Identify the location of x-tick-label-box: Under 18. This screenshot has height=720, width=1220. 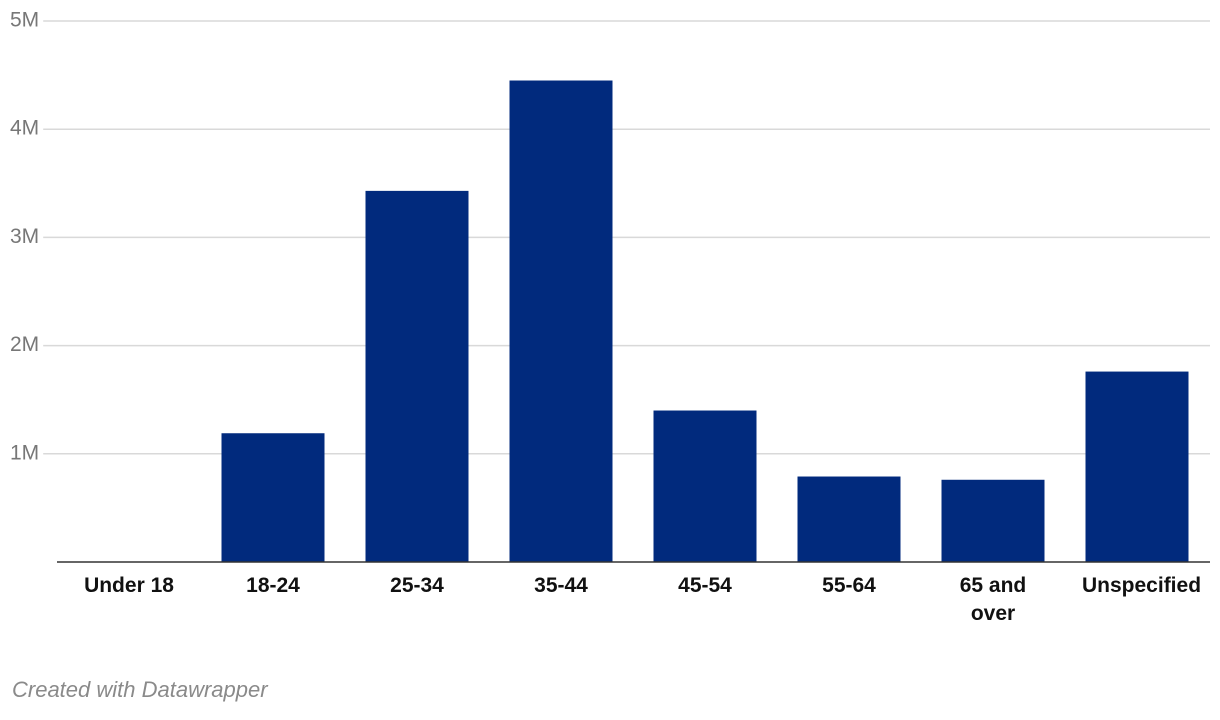
(129, 586).